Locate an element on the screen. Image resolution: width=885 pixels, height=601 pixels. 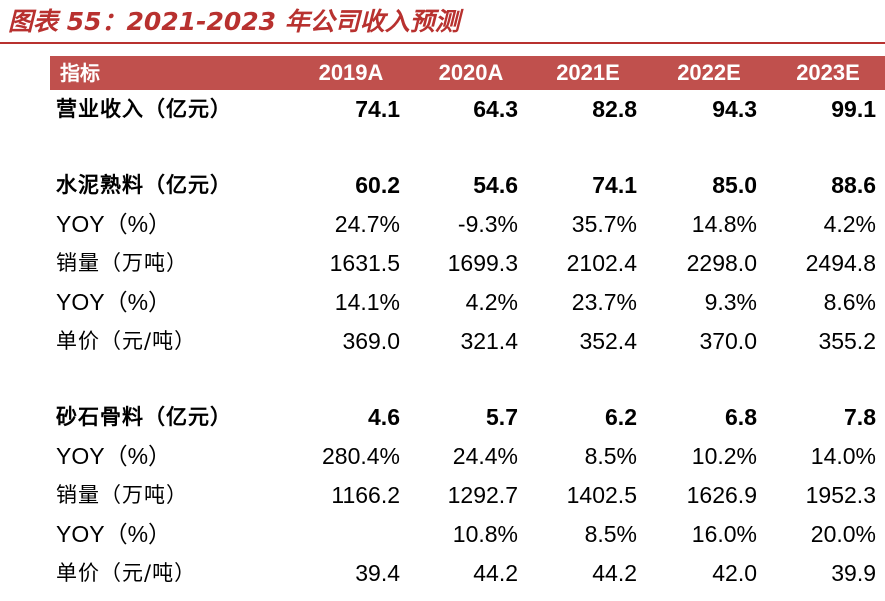
table-row: 单价（元/吨） 369.0 321.4 352.4 370.0 355.2 is located at coordinates (467, 341).